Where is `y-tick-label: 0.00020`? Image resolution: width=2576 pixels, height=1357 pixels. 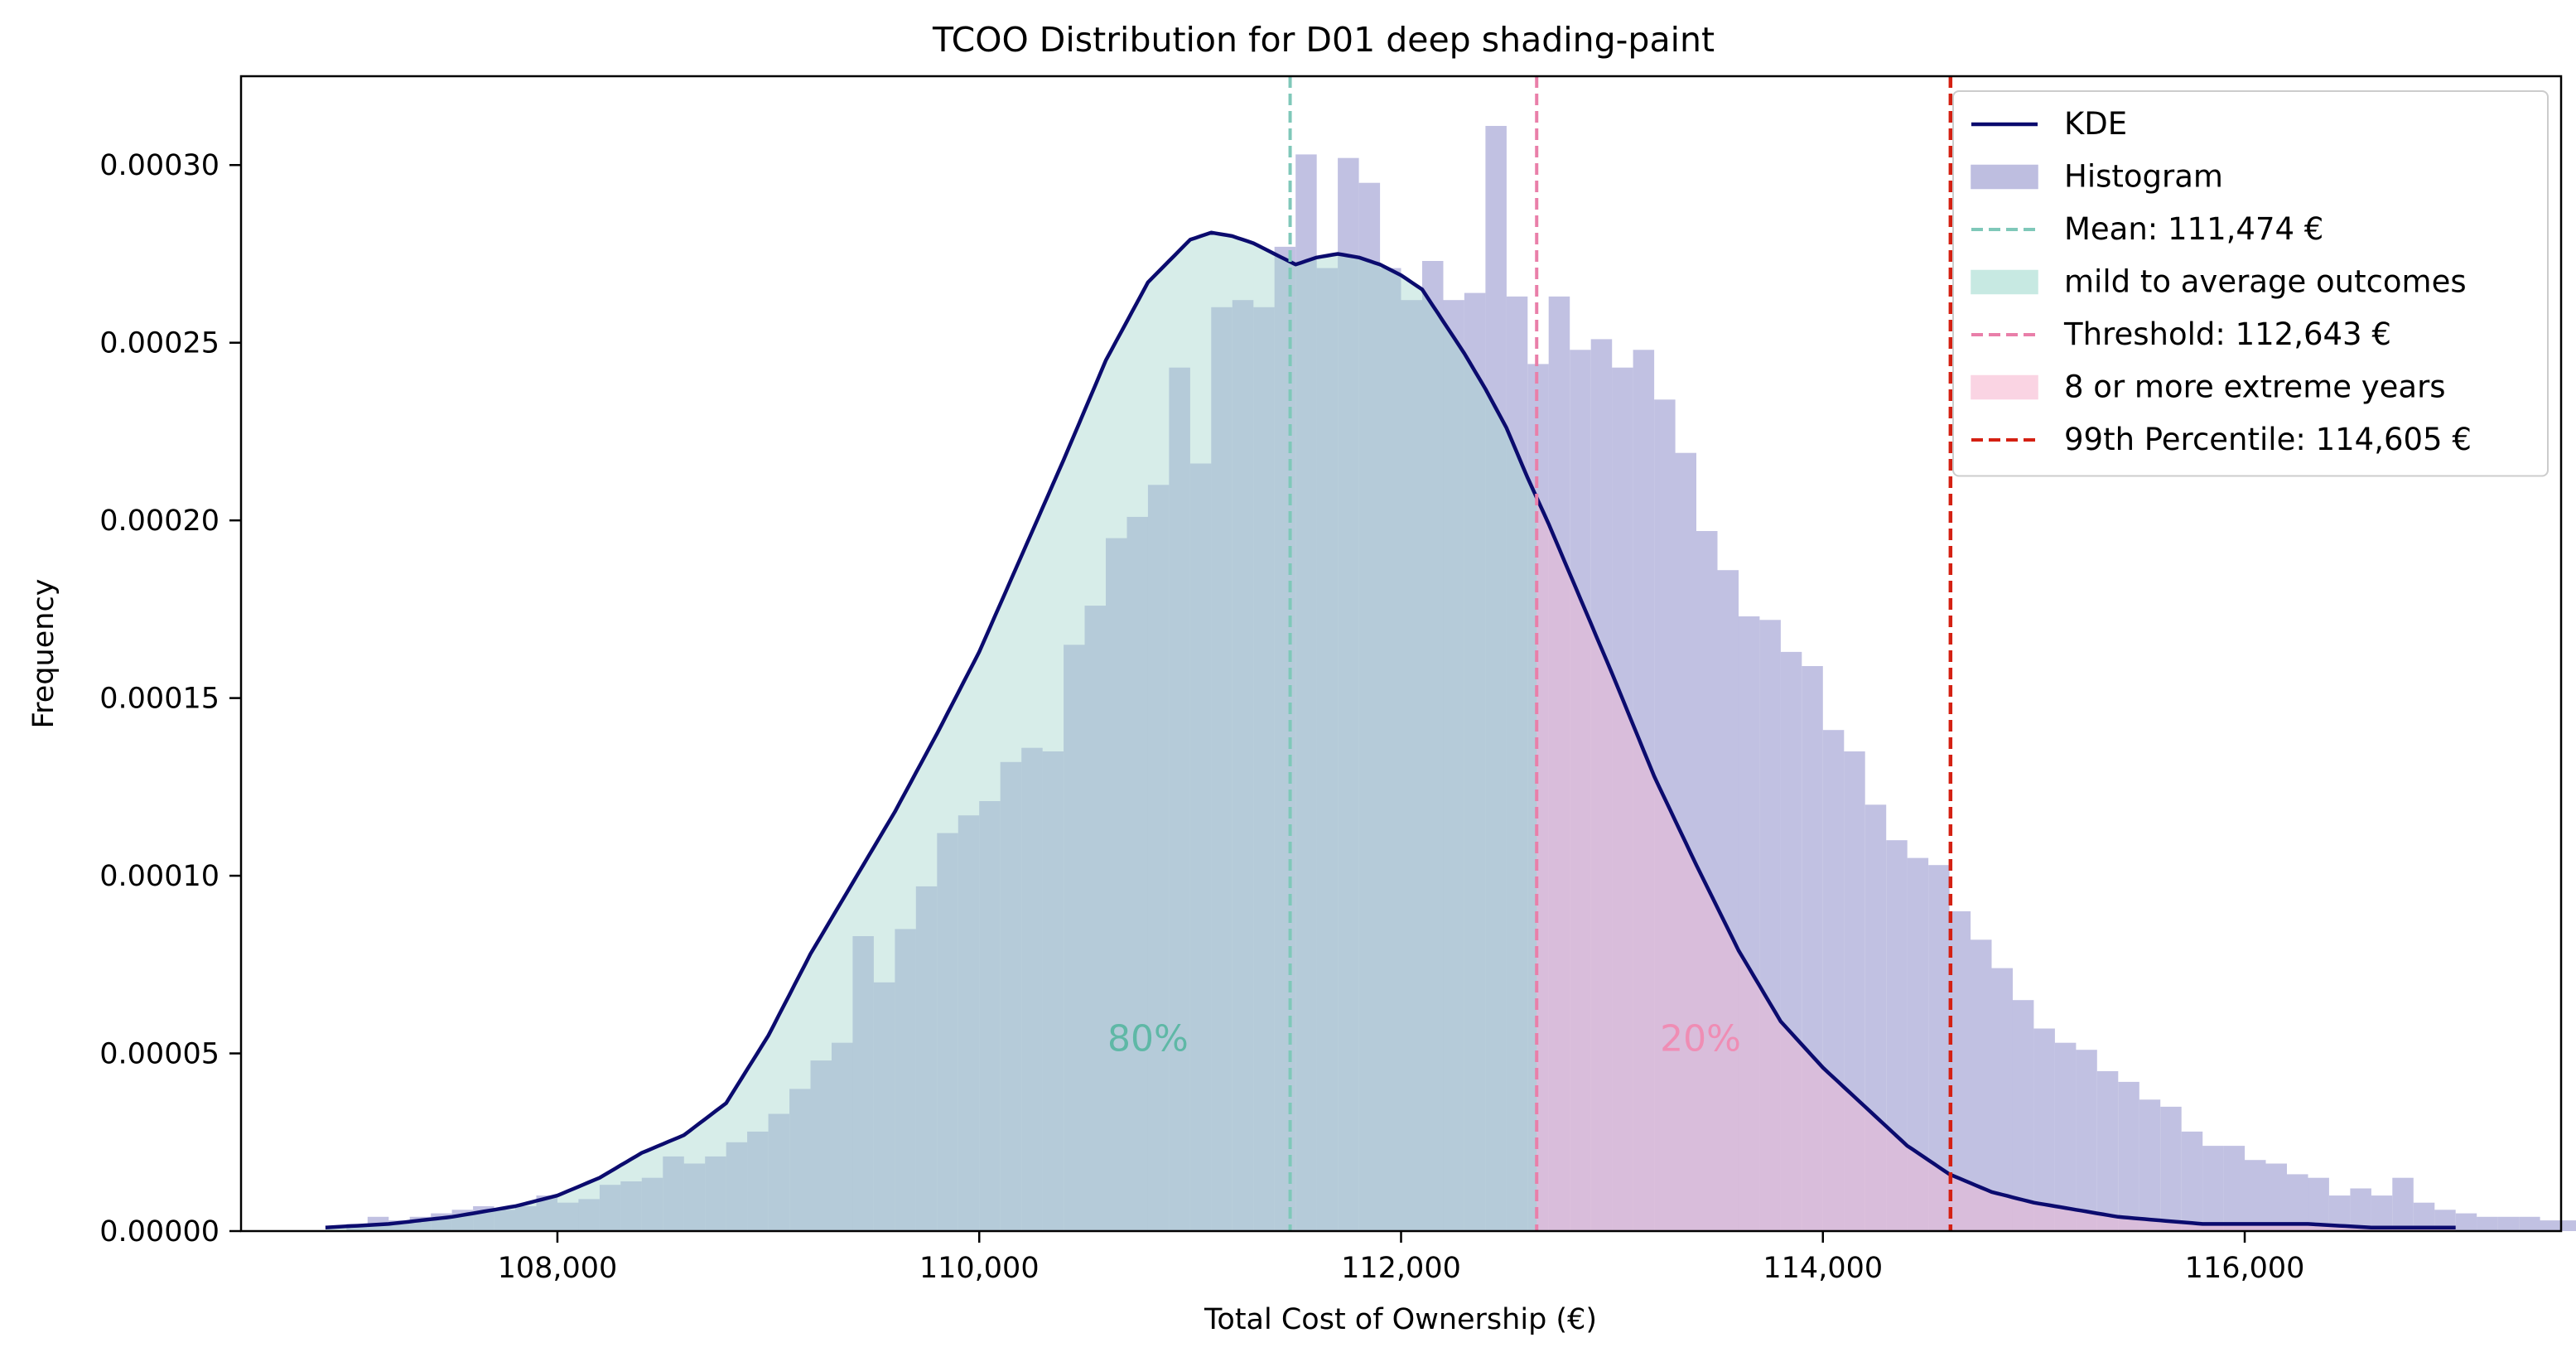
y-tick-label: 0.00020 is located at coordinates (159, 521).